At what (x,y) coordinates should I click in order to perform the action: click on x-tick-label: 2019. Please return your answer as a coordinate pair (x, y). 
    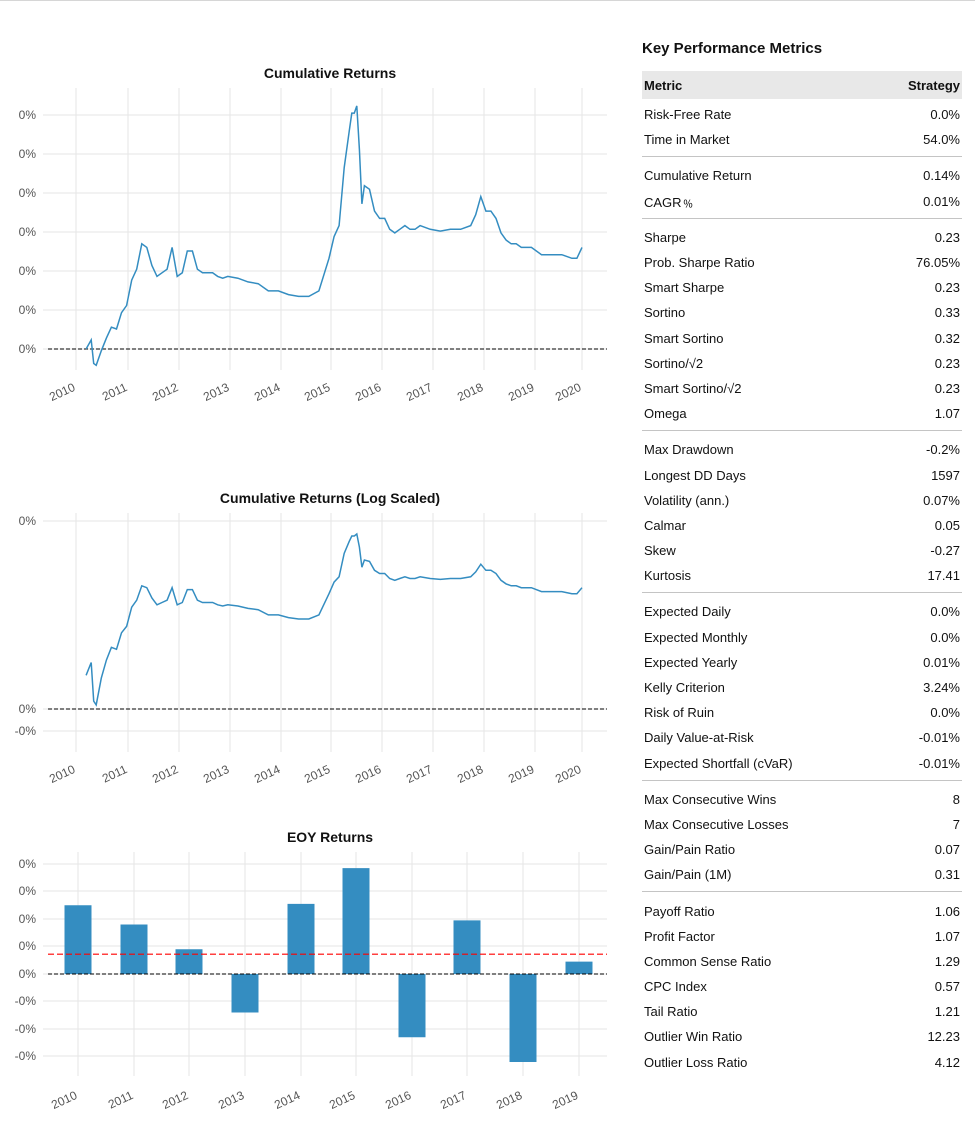
    Looking at the image, I should click on (565, 1100).